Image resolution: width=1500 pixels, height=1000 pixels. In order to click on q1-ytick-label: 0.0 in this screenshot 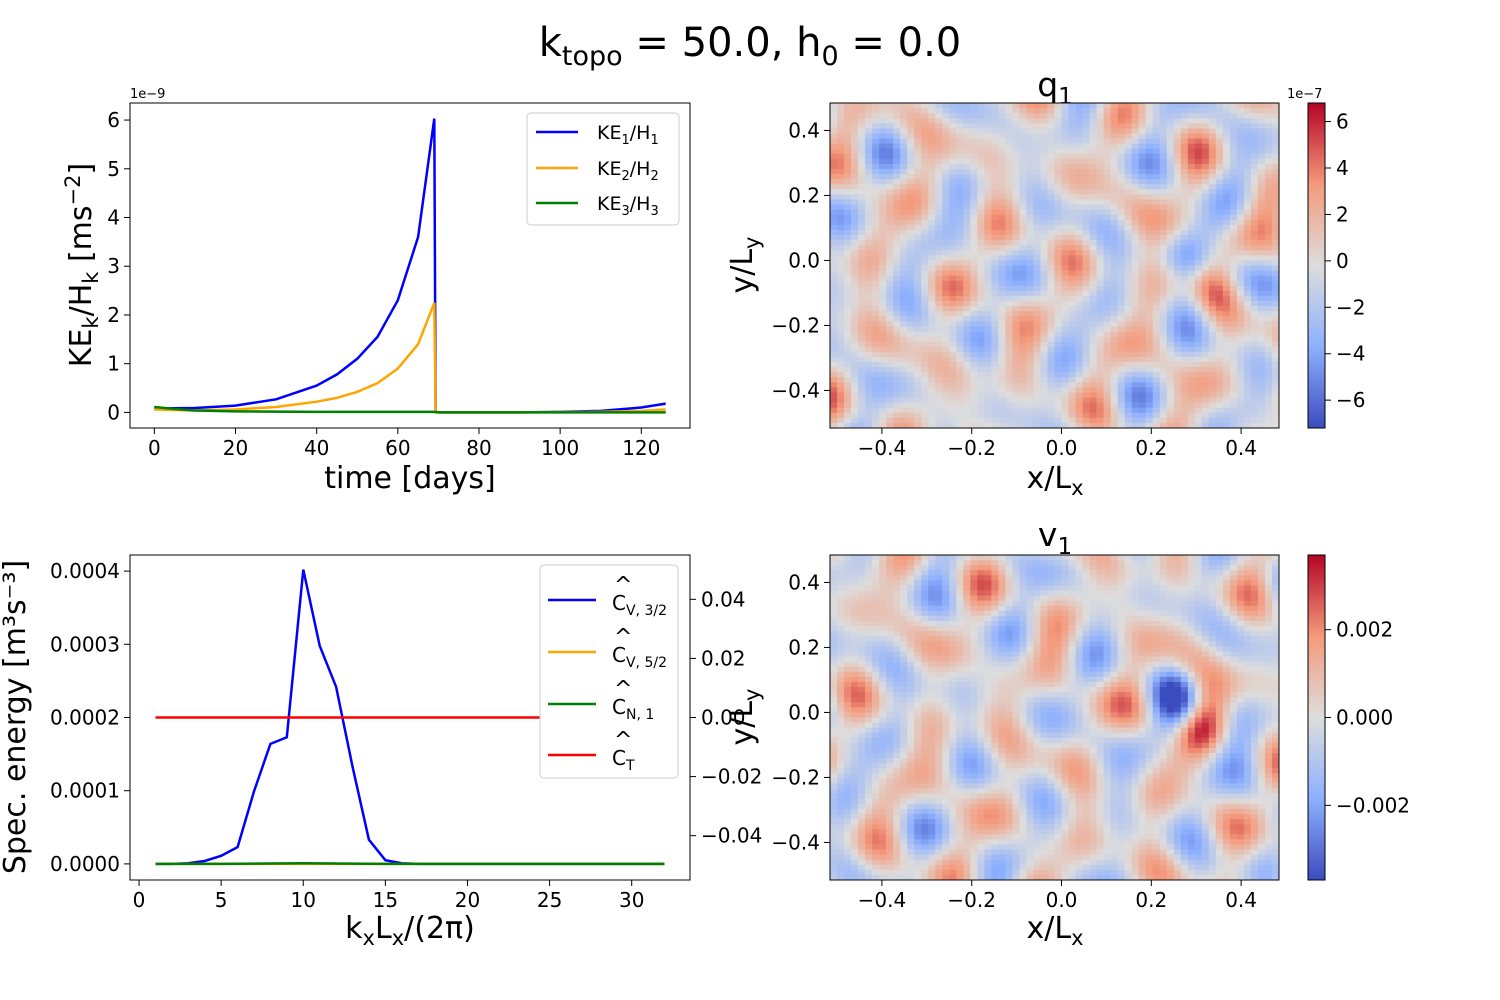, I will do `click(804, 260)`.